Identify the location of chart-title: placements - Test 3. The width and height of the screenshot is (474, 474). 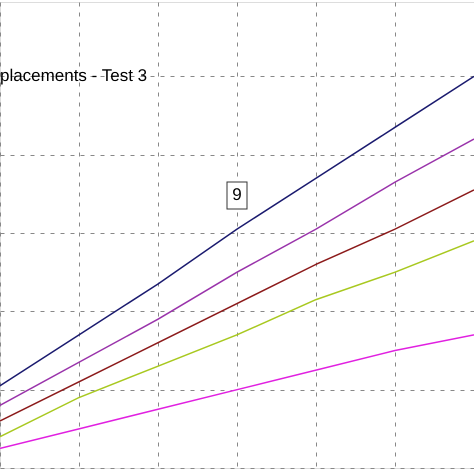
(74, 75).